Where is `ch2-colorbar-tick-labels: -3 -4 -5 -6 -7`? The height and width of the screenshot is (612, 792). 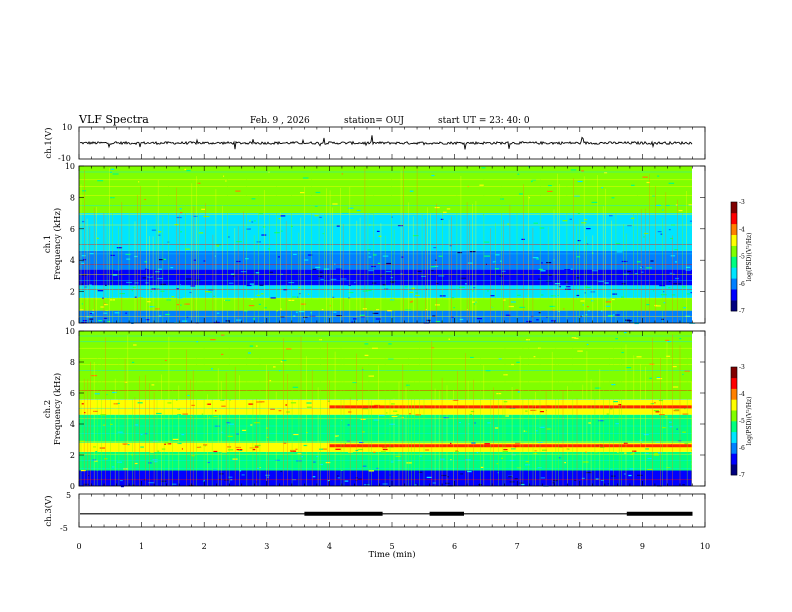
ch2-colorbar-tick-labels: -3 -4 -5 -6 -7 is located at coordinates (742, 421).